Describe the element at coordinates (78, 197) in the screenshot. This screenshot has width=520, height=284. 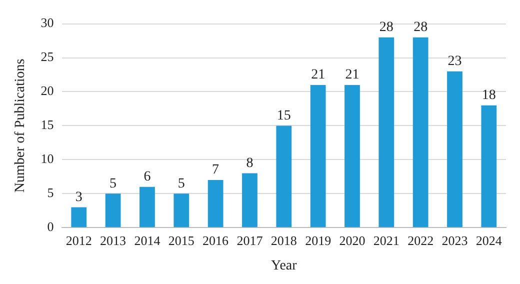
I see `data-label: 3` at that location.